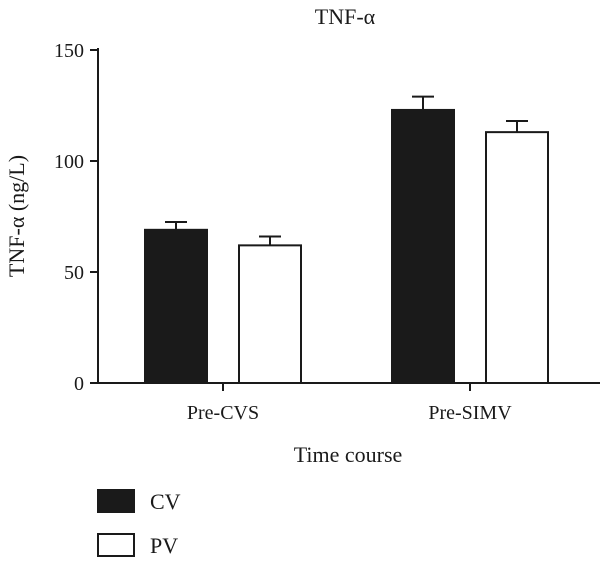 This screenshot has height=561, width=600. What do you see at coordinates (470, 413) in the screenshot?
I see `x-tick-label: Pre-SIMV` at bounding box center [470, 413].